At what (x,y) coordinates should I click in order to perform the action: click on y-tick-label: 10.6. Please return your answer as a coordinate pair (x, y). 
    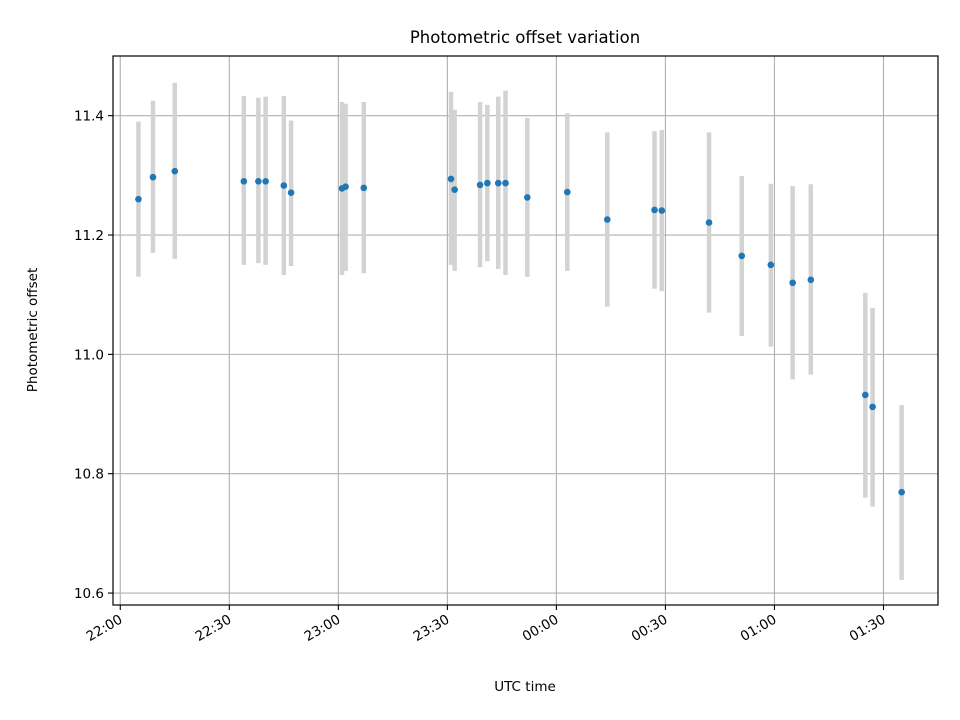
    Looking at the image, I should click on (89, 594).